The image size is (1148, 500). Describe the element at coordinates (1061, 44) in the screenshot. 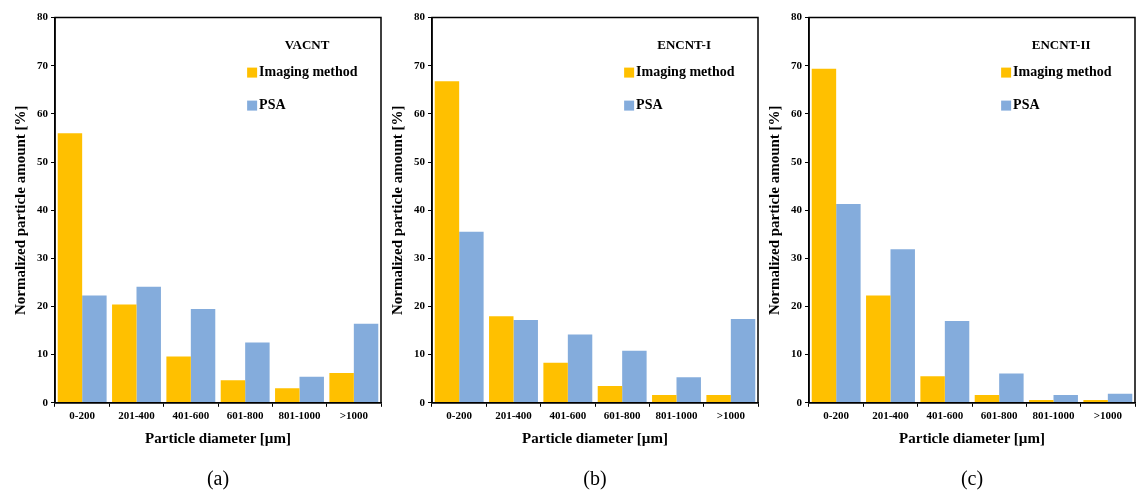

I see `text: ENCNT-II` at that location.